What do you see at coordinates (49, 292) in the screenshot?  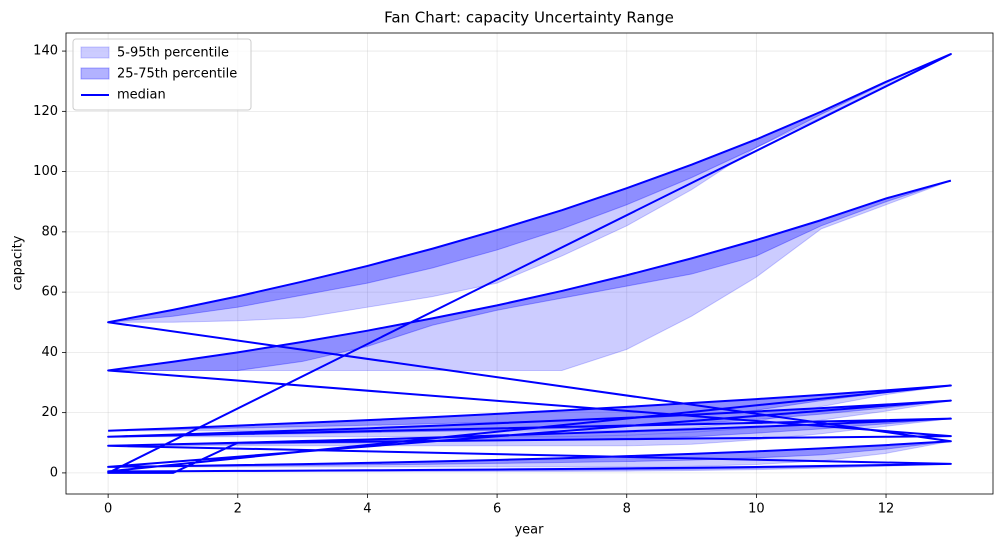 I see `y-tick-label: 60` at bounding box center [49, 292].